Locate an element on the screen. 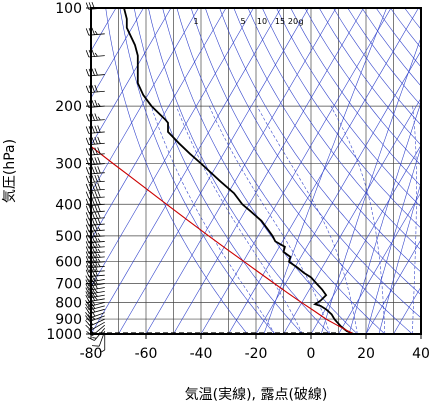  y-tick-label: 300 is located at coordinates (68, 165).